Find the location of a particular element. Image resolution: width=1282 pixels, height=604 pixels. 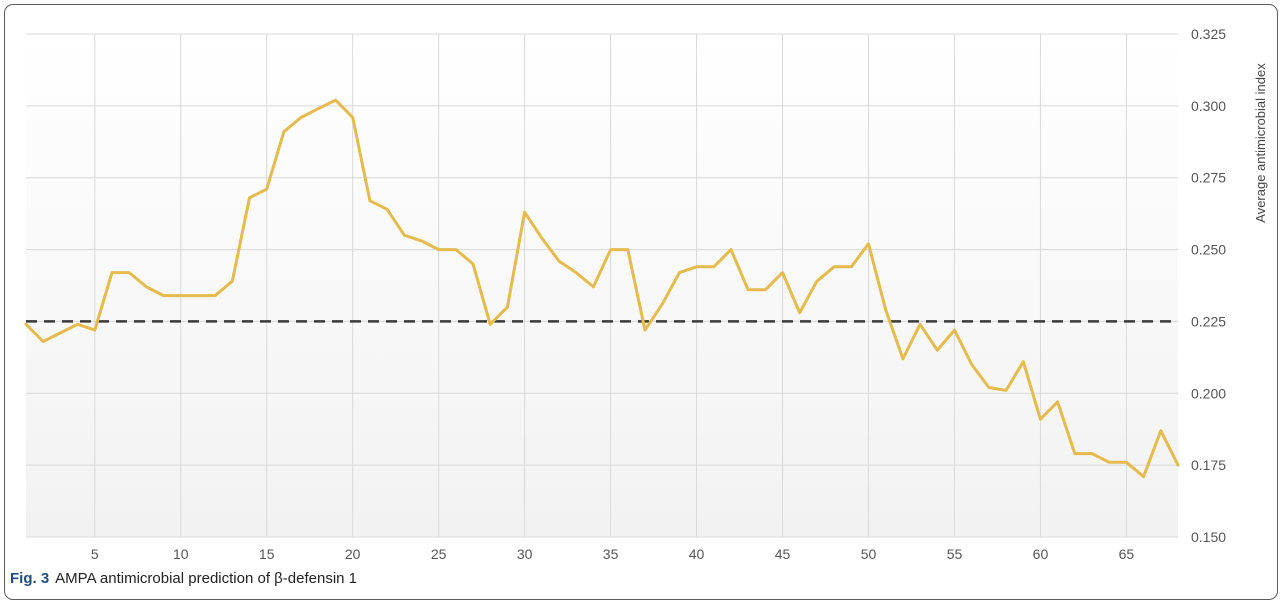

y-axis-ticks: 0.150 0.175 0.200 0.225 0.250 0.275 0.300 0.325 is located at coordinates (1208, 285).